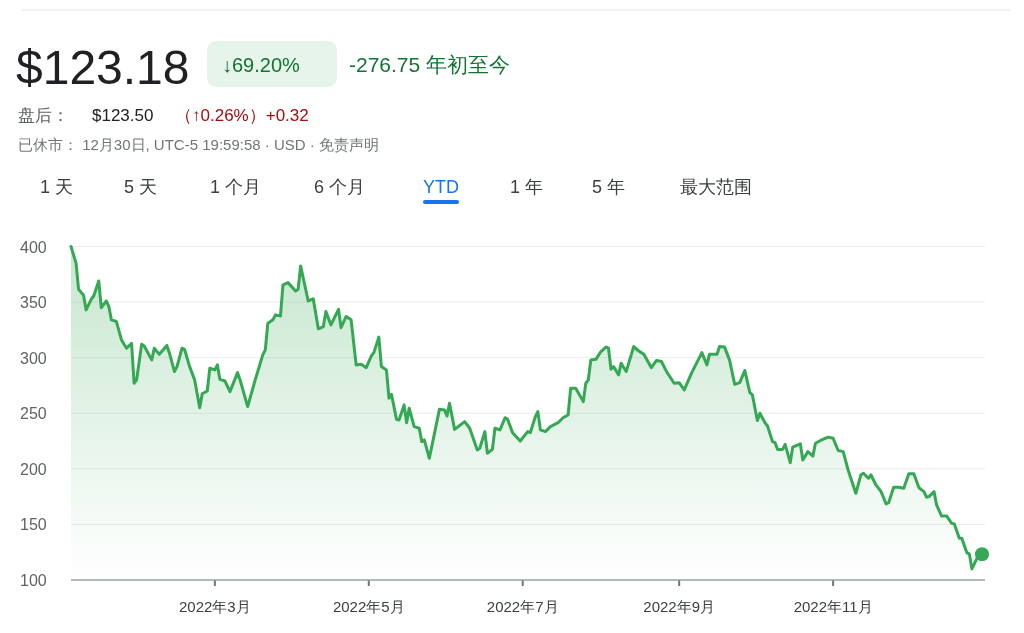 The height and width of the screenshot is (633, 1024). I want to click on y-tick-label: 400, so click(33, 247).